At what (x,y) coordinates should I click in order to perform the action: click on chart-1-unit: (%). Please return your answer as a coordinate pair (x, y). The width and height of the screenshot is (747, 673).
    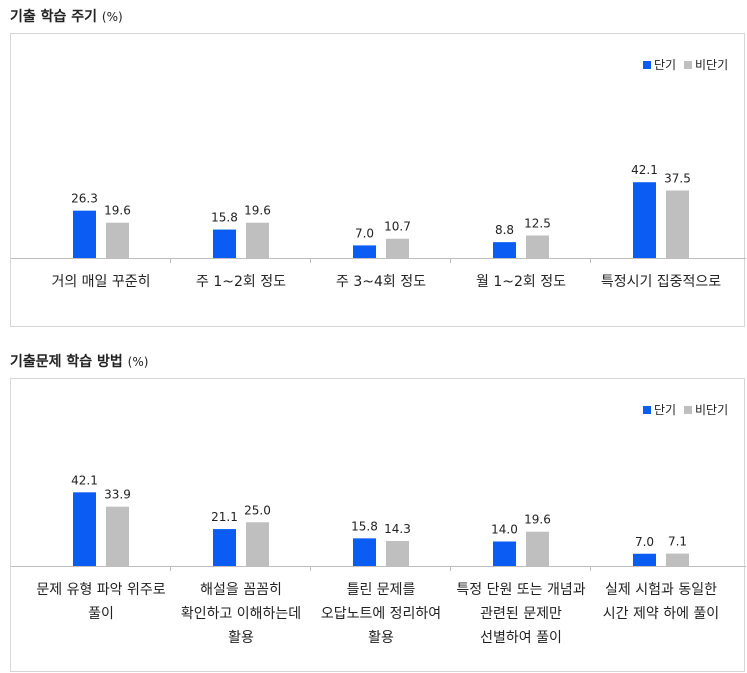
    Looking at the image, I should click on (112, 17).